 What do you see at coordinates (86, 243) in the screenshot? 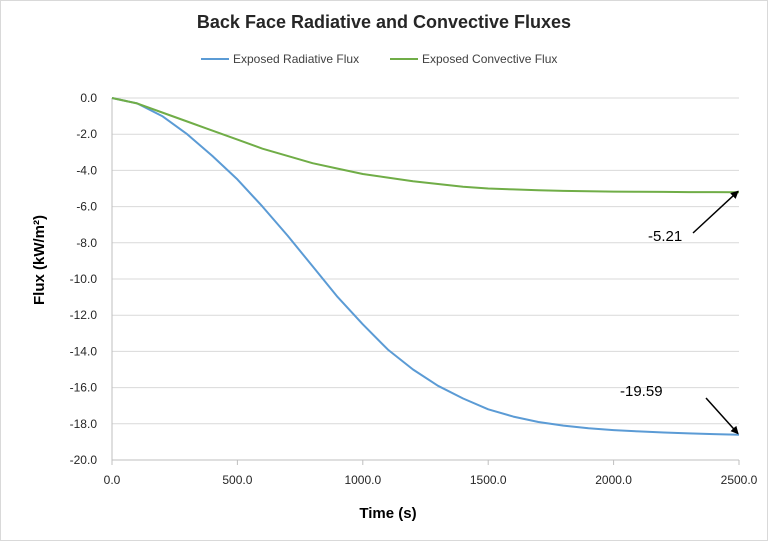
I see `y-tick-label: -8.0` at bounding box center [86, 243].